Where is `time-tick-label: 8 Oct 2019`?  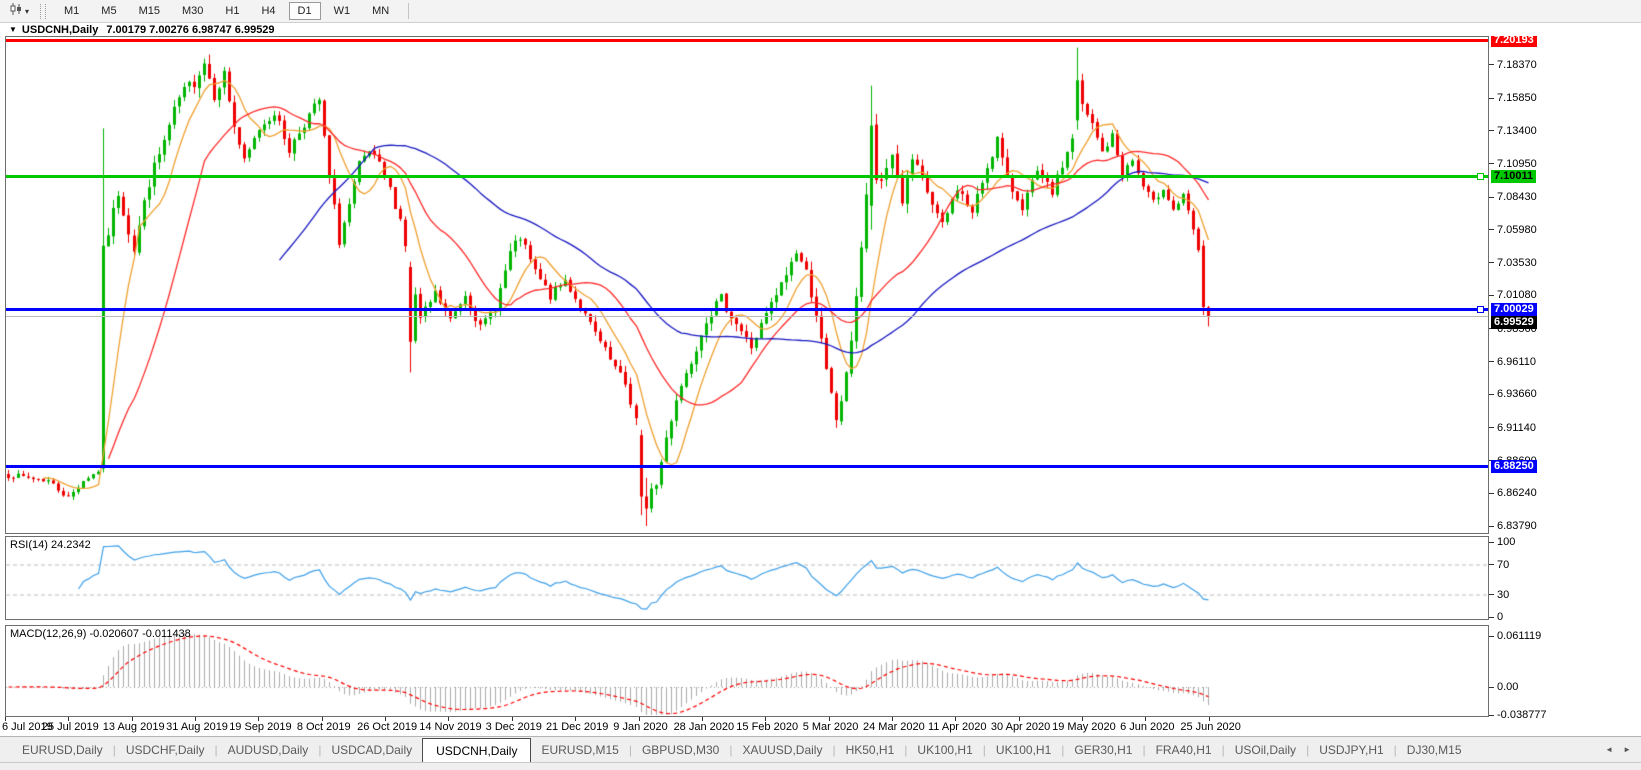 time-tick-label: 8 Oct 2019 is located at coordinates (323, 727).